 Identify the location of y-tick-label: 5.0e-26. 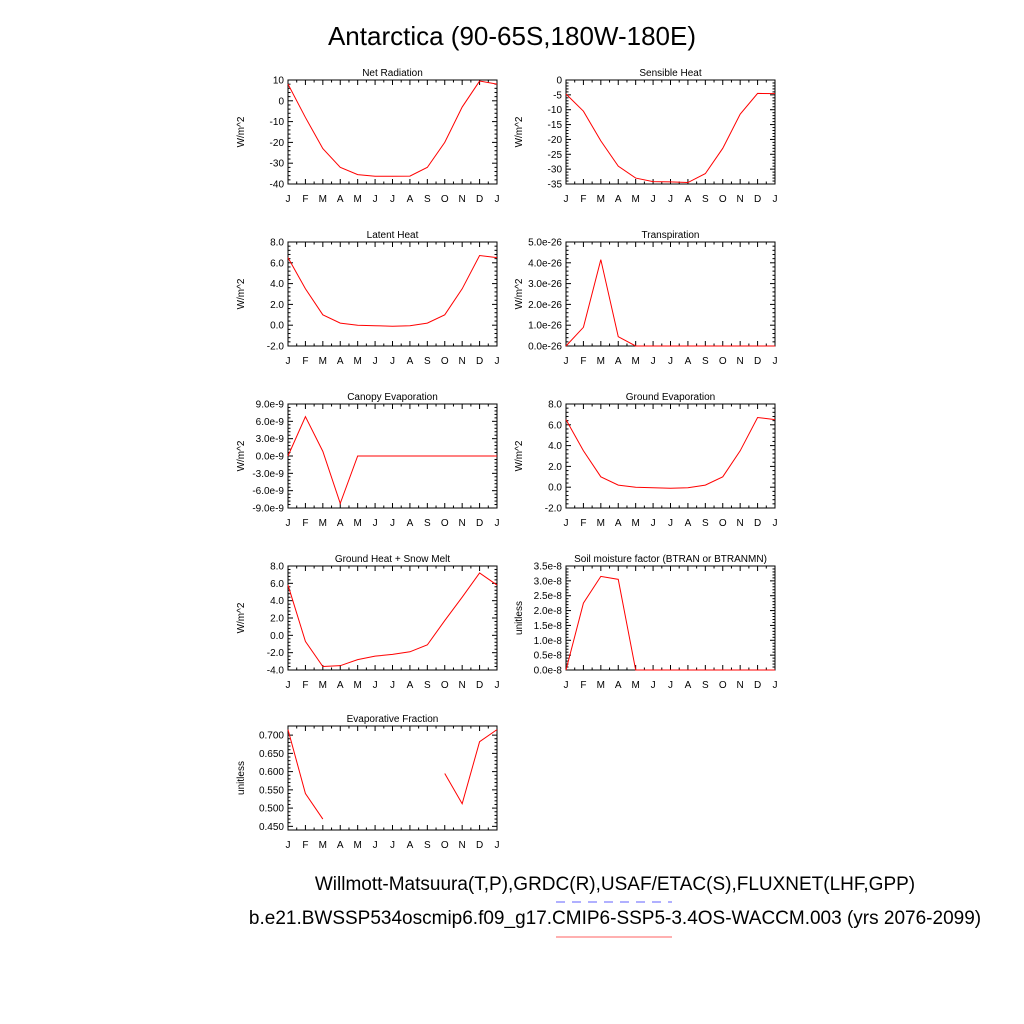
(545, 243).